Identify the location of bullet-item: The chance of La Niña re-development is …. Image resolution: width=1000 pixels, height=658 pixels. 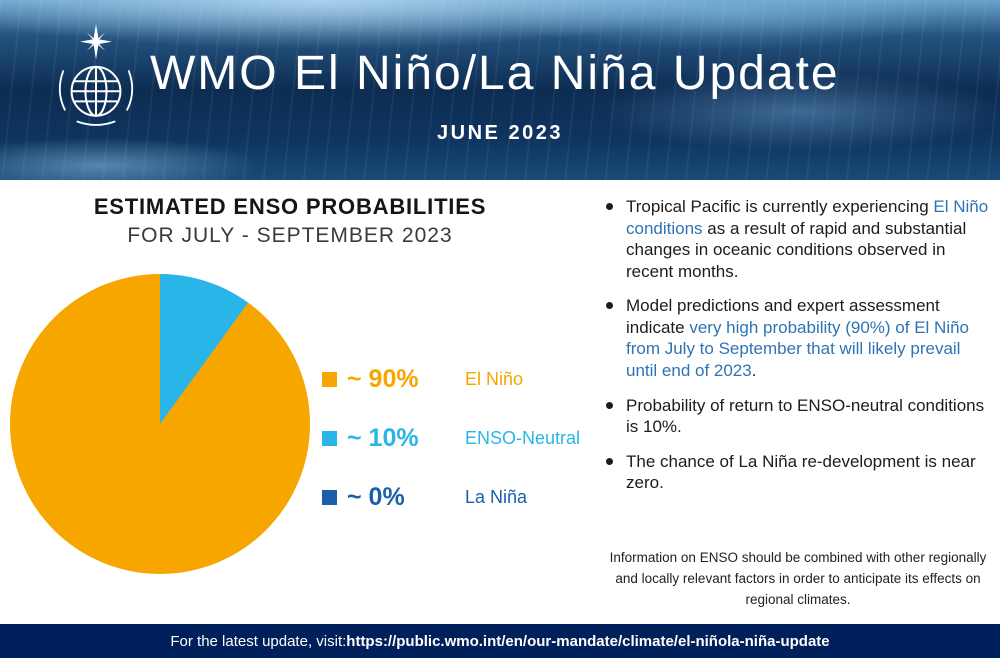
(796, 472).